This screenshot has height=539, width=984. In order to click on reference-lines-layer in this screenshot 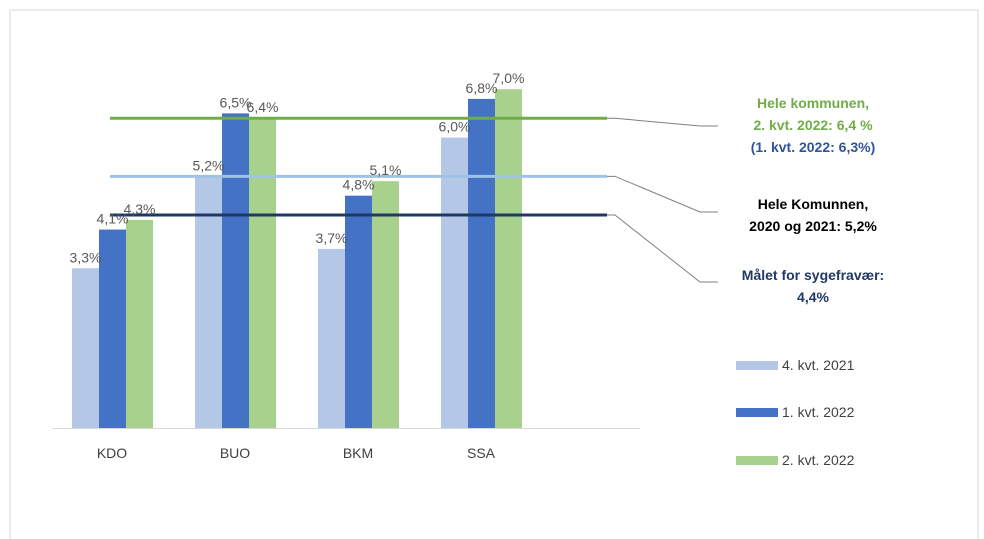, I will do `click(358, 166)`.